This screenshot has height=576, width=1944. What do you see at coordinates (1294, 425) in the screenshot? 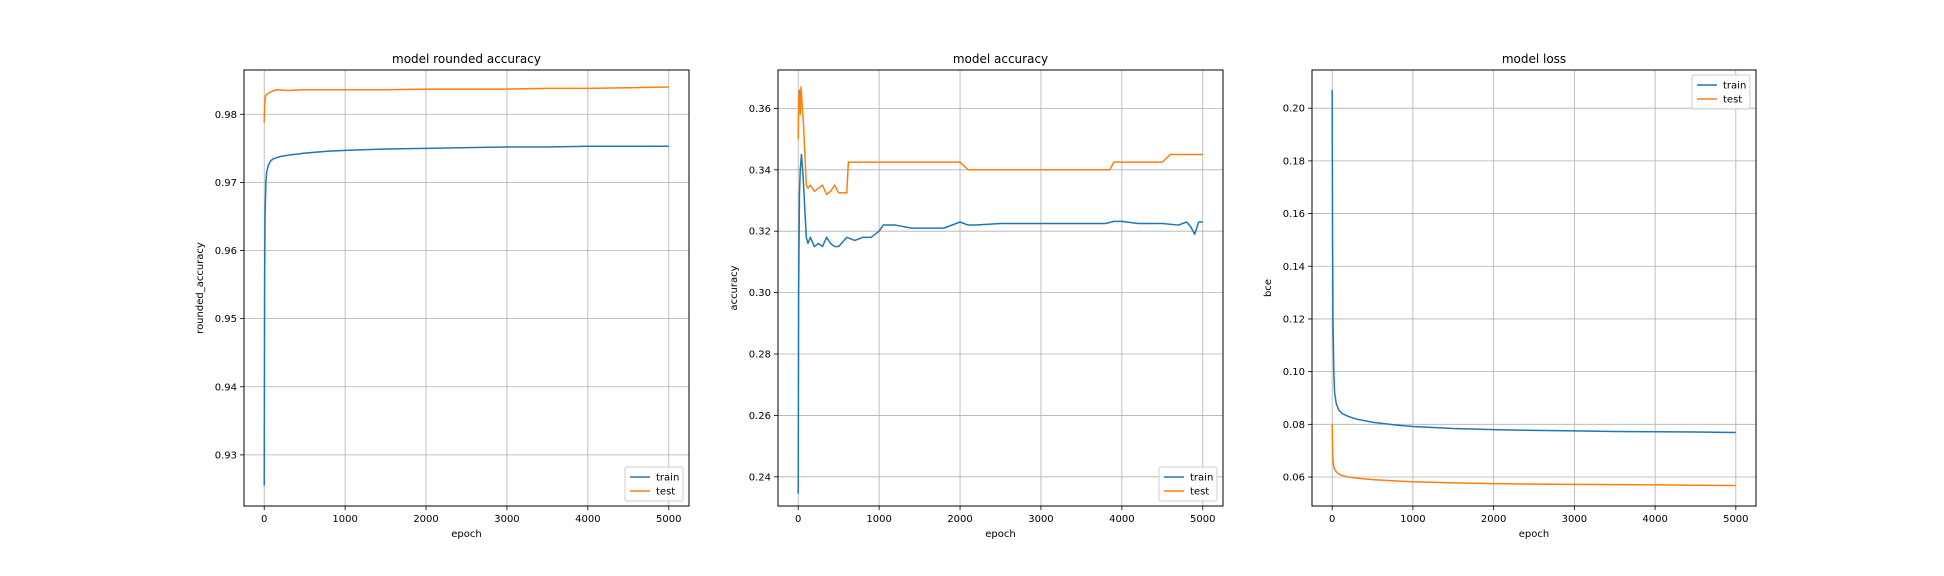
I see `y-tick-label: 0.08` at bounding box center [1294, 425].